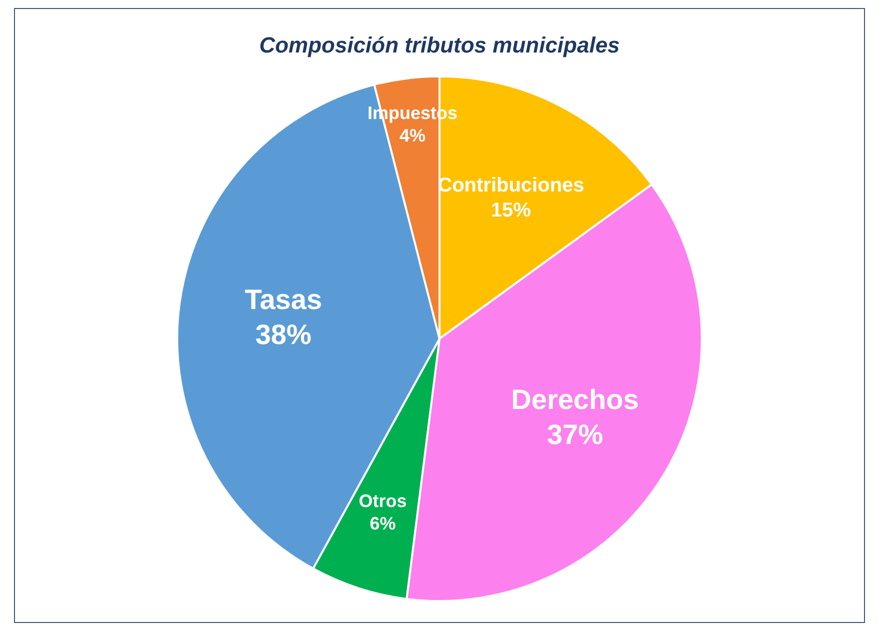 The image size is (881, 641). I want to click on data-label: 37%, so click(575, 434).